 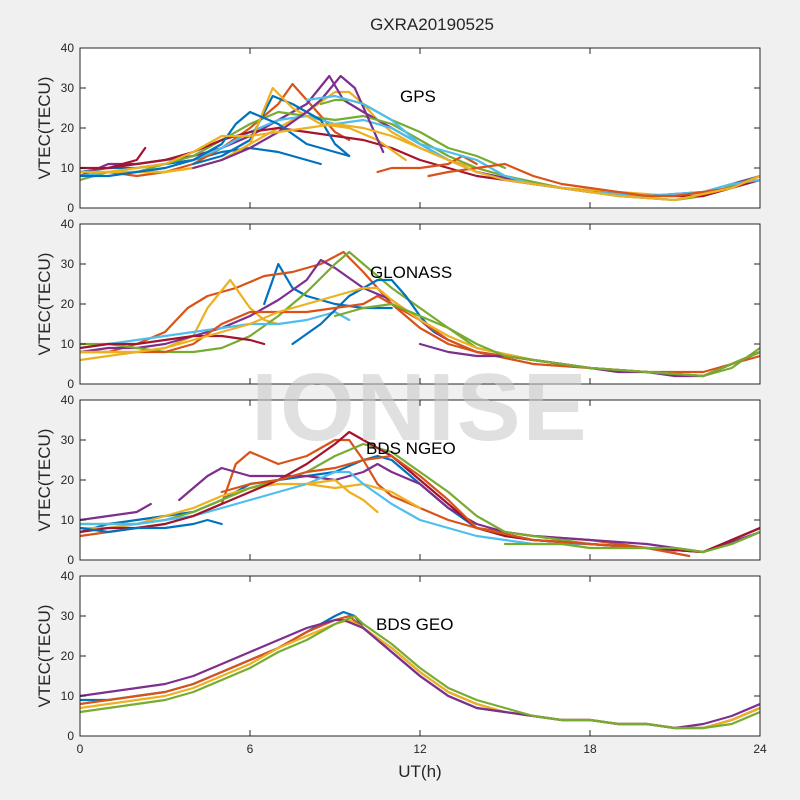 What do you see at coordinates (411, 272) in the screenshot?
I see `panel-label: GLONASS` at bounding box center [411, 272].